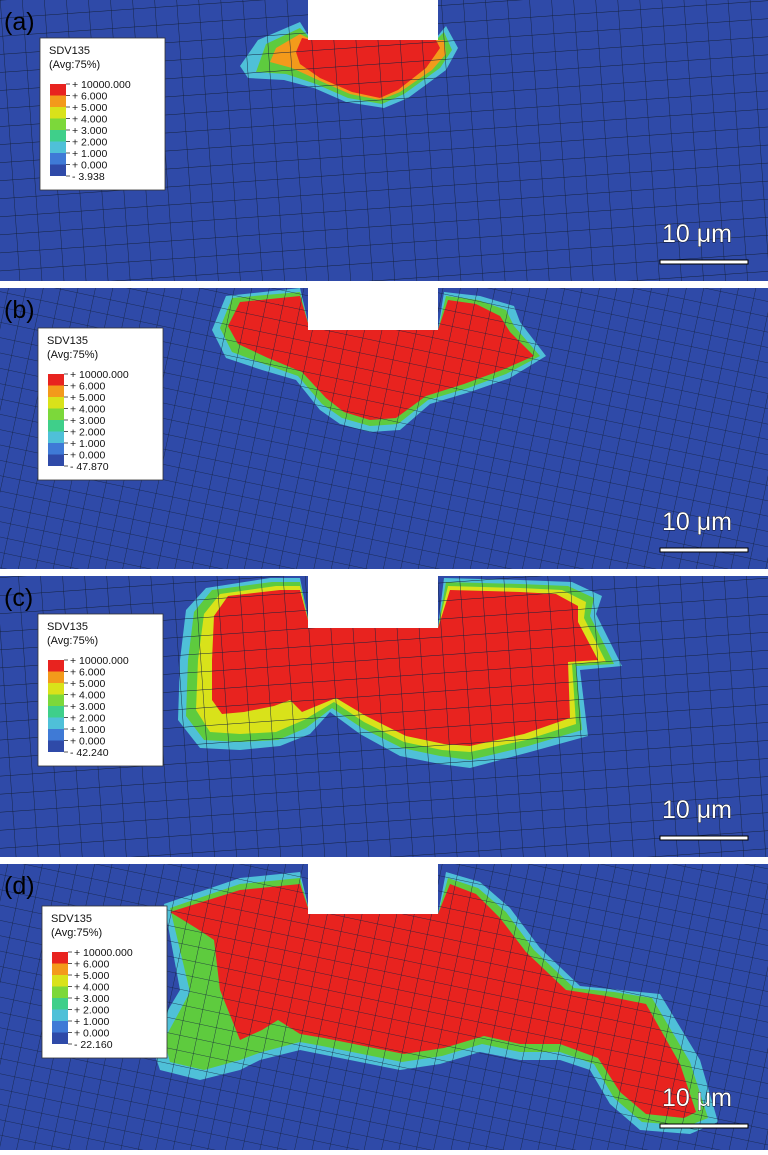  What do you see at coordinates (89, 753) in the screenshot?
I see `legend-level: - 42.240` at bounding box center [89, 753].